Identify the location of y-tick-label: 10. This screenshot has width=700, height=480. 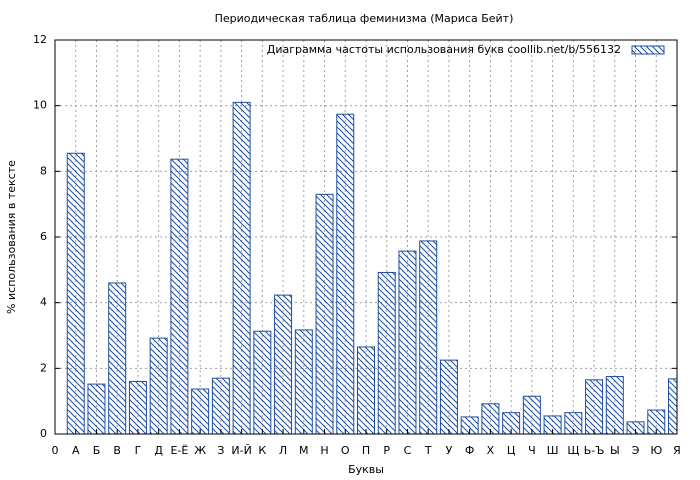
(40, 105).